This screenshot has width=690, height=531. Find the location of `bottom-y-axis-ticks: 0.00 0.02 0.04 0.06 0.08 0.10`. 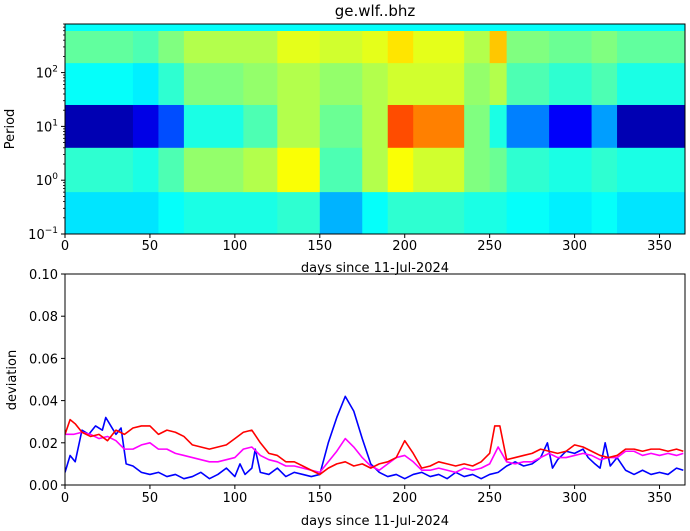

bottom-y-axis-ticks: 0.00 0.02 0.04 0.06 0.08 0.10 is located at coordinates (47, 381).